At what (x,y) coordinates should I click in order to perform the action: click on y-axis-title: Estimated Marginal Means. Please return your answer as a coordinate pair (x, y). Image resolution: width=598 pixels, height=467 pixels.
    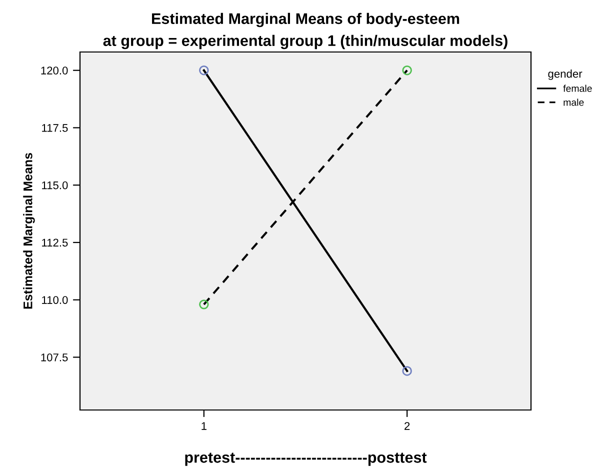
    Looking at the image, I should click on (29, 231).